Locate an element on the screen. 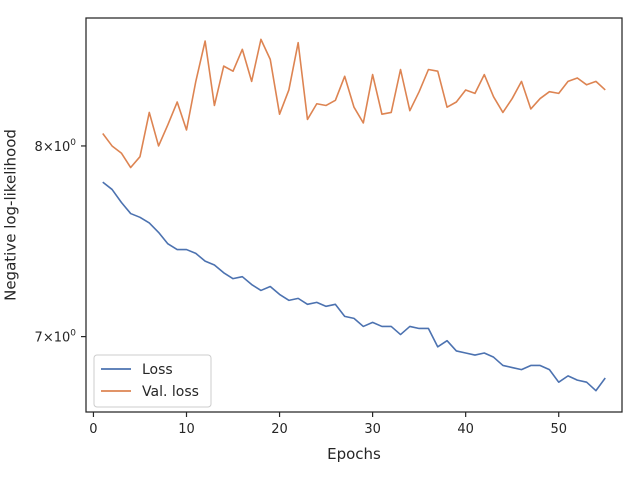  x-axis-label: Epochs is located at coordinates (354, 454).